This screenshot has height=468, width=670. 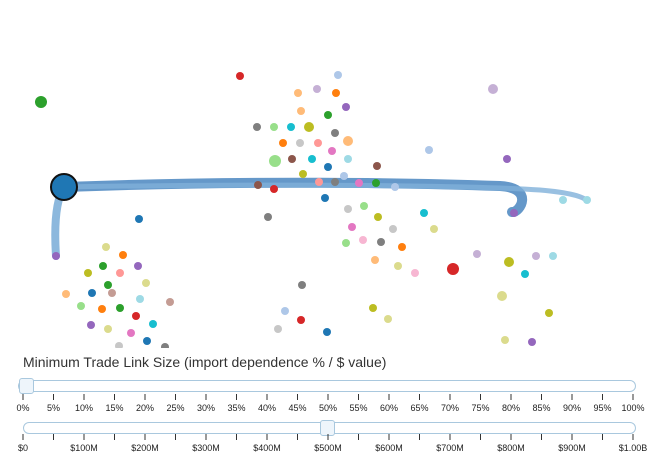 I want to click on trade-link, so click(x=325, y=193).